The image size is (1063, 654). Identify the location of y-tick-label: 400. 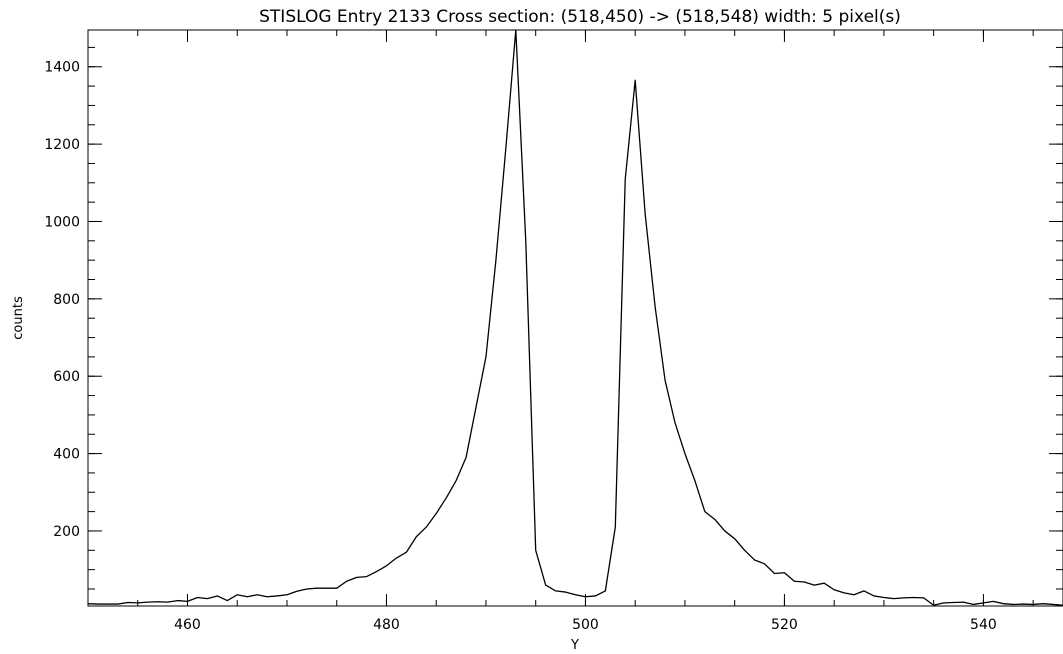
(66, 455).